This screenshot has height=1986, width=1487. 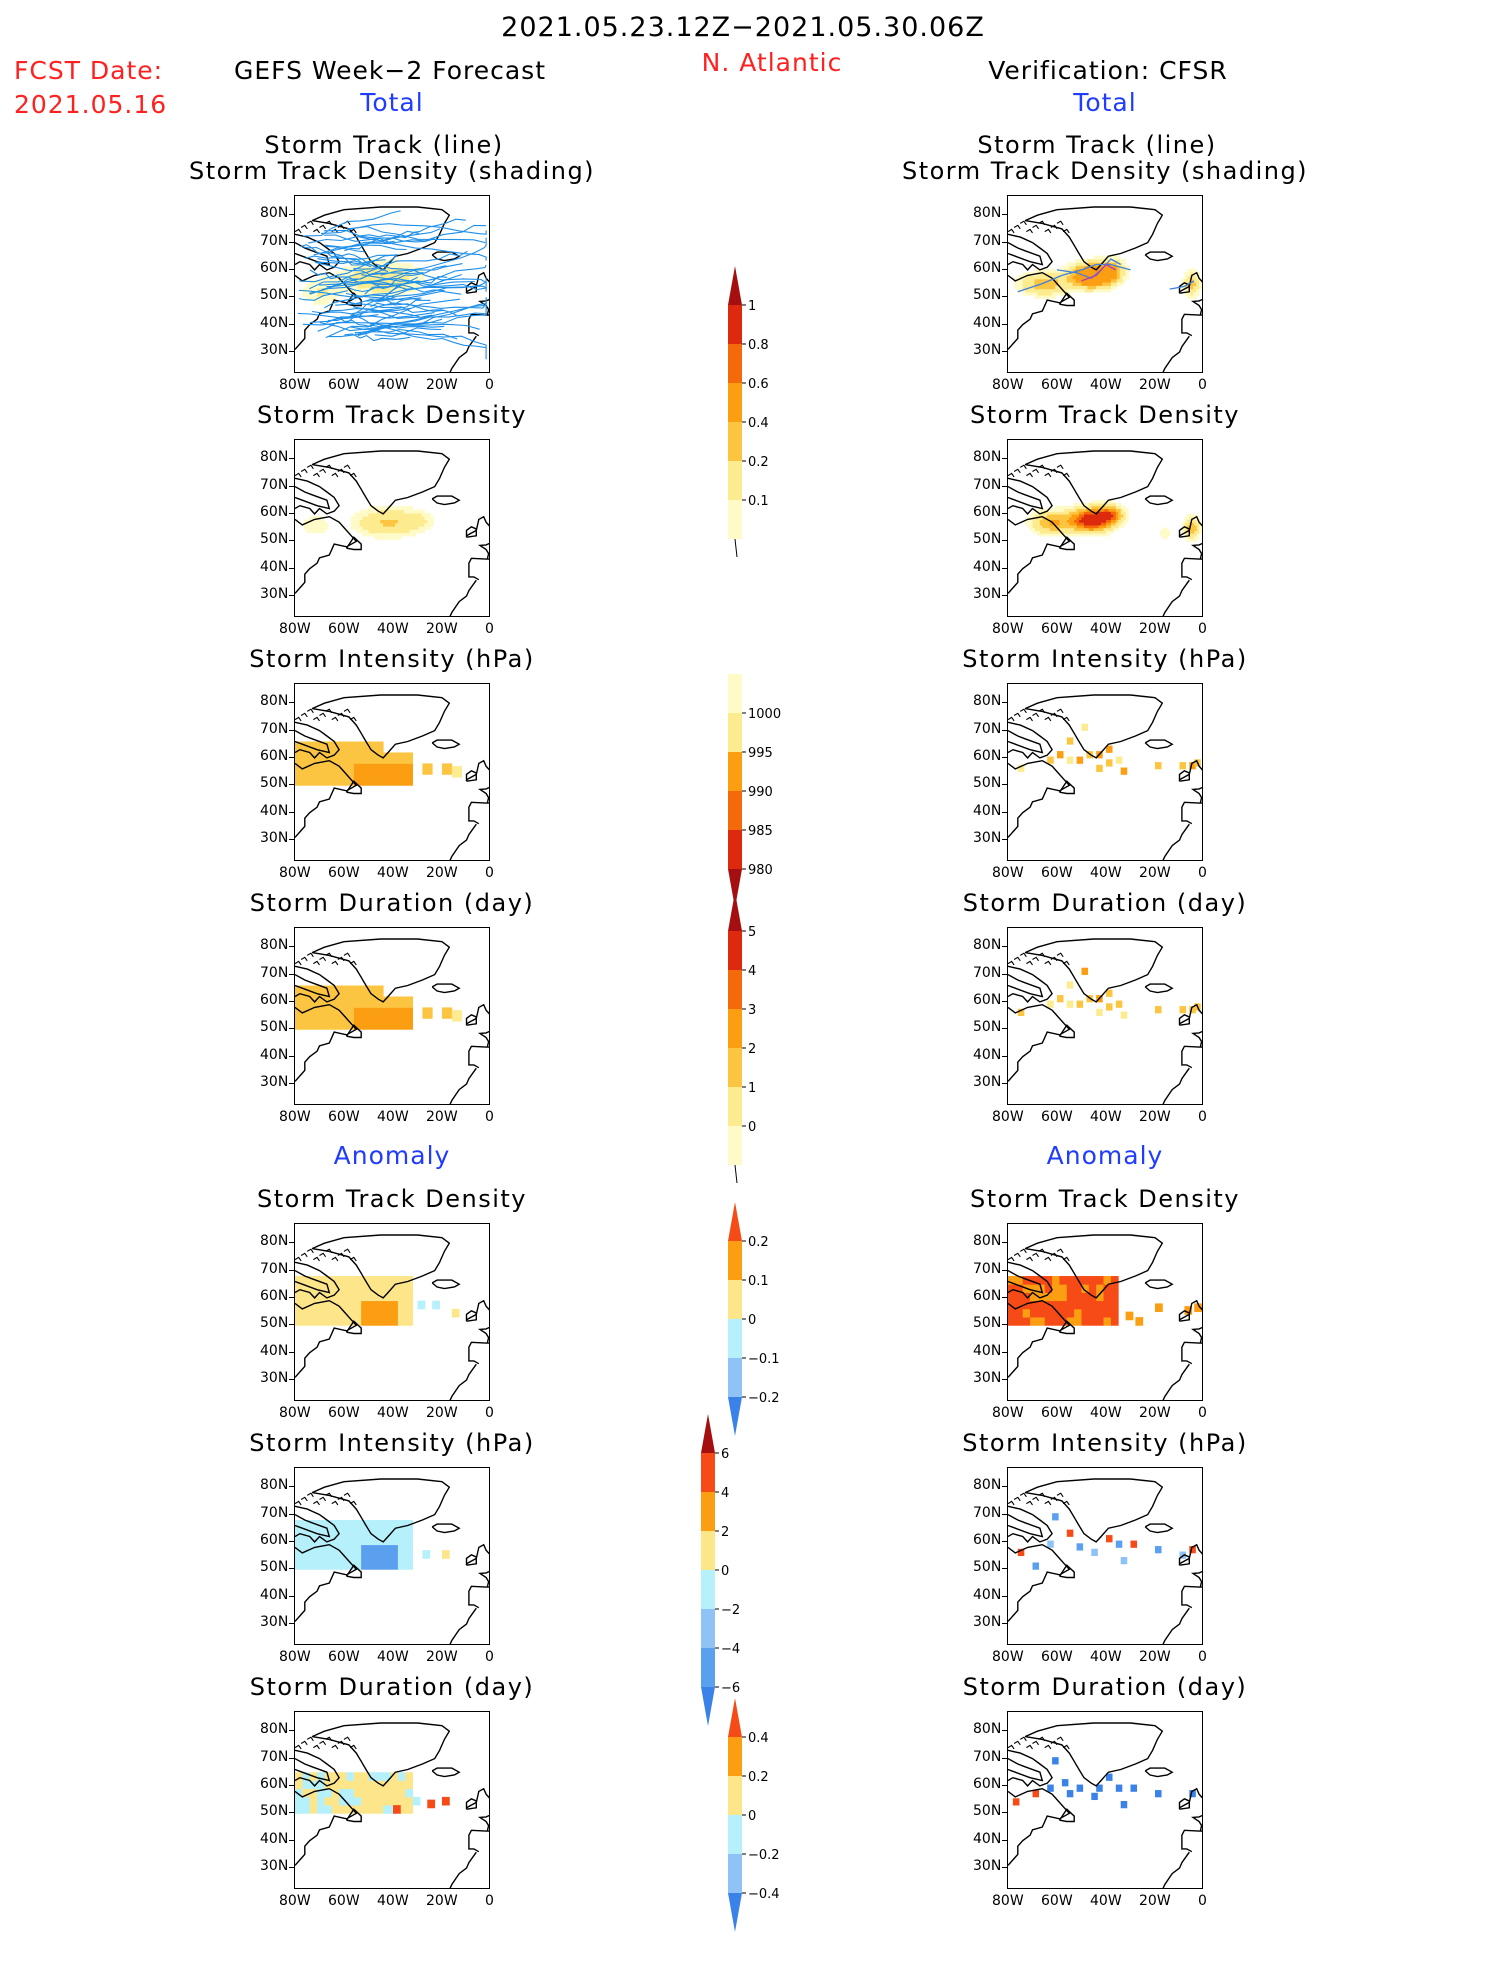 What do you see at coordinates (393, 873) in the screenshot?
I see `lon-label: 40W` at bounding box center [393, 873].